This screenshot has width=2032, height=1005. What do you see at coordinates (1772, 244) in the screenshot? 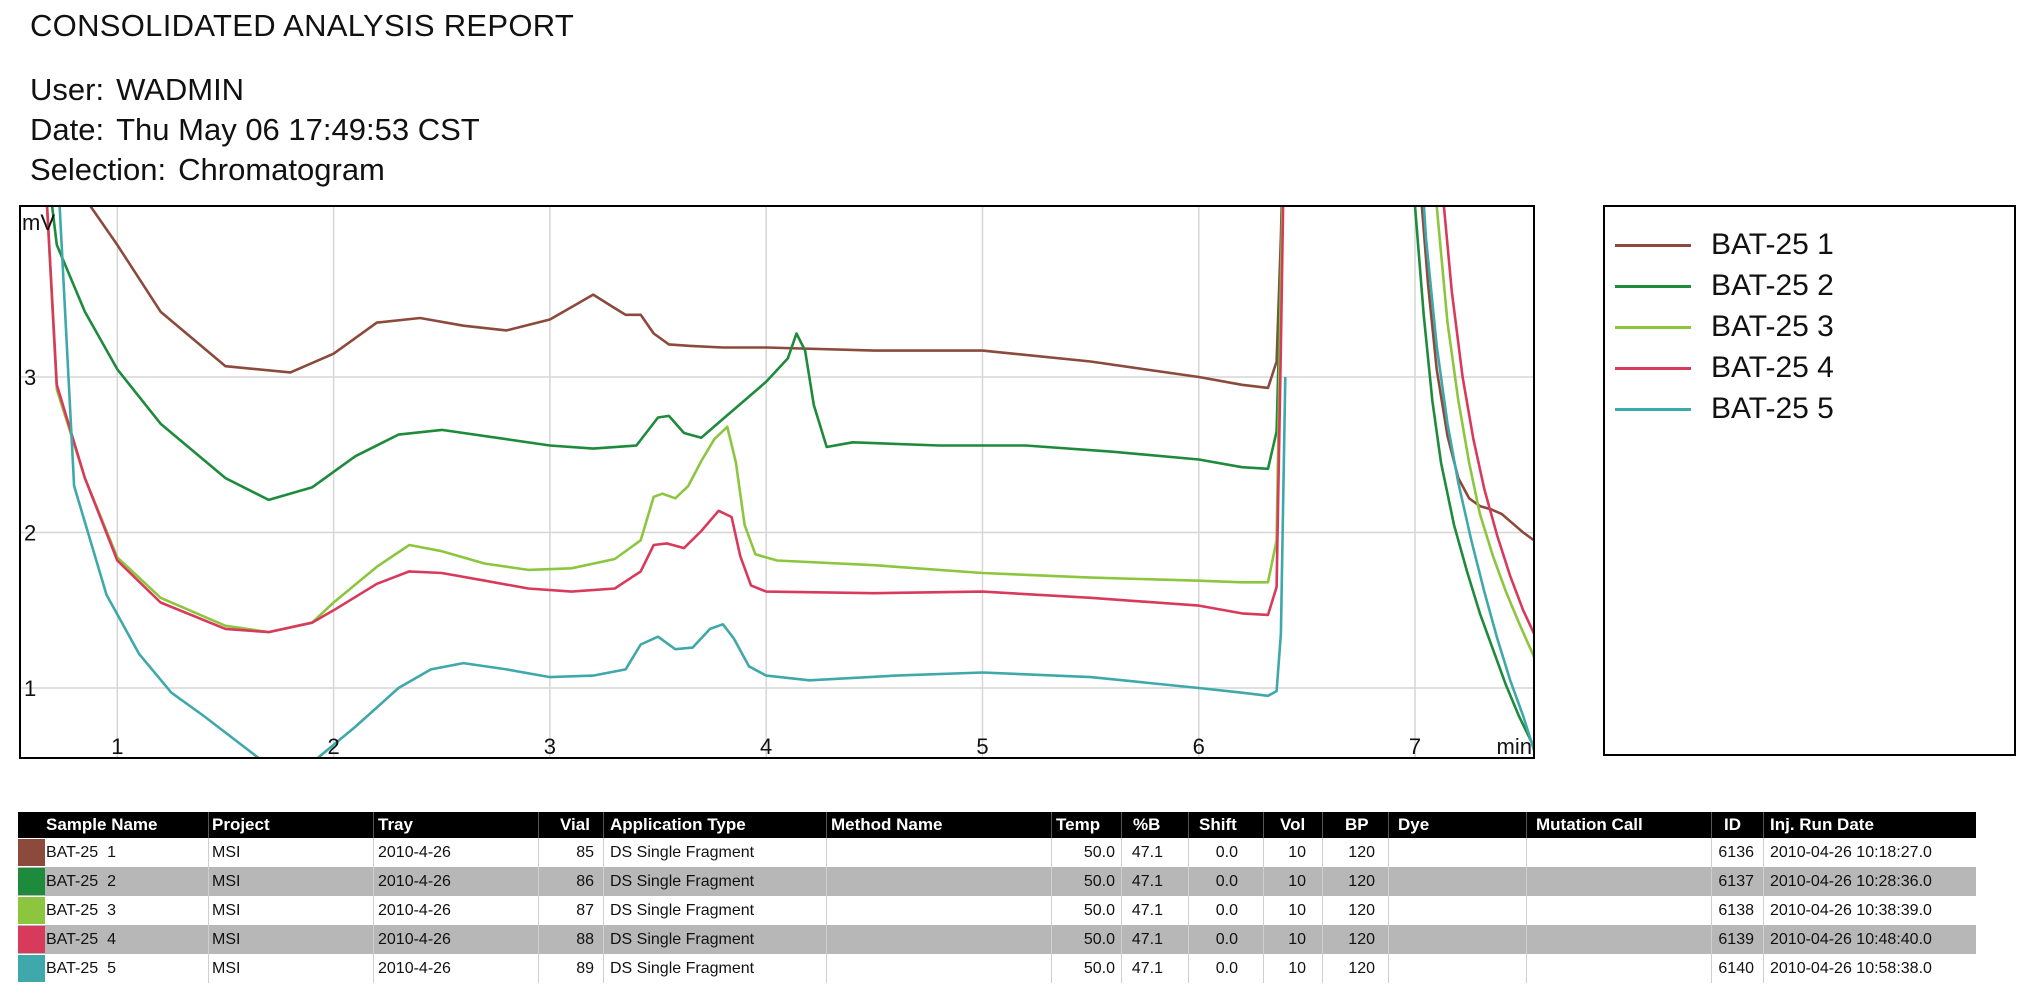
I see `legend-label: BAT-25 1` at bounding box center [1772, 244].